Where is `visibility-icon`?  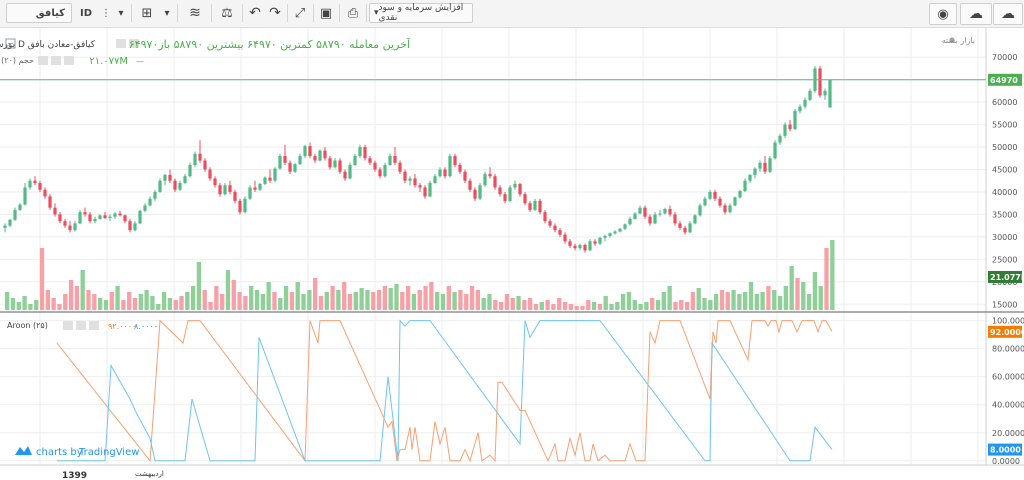
visibility-icon is located at coordinates (134, 43).